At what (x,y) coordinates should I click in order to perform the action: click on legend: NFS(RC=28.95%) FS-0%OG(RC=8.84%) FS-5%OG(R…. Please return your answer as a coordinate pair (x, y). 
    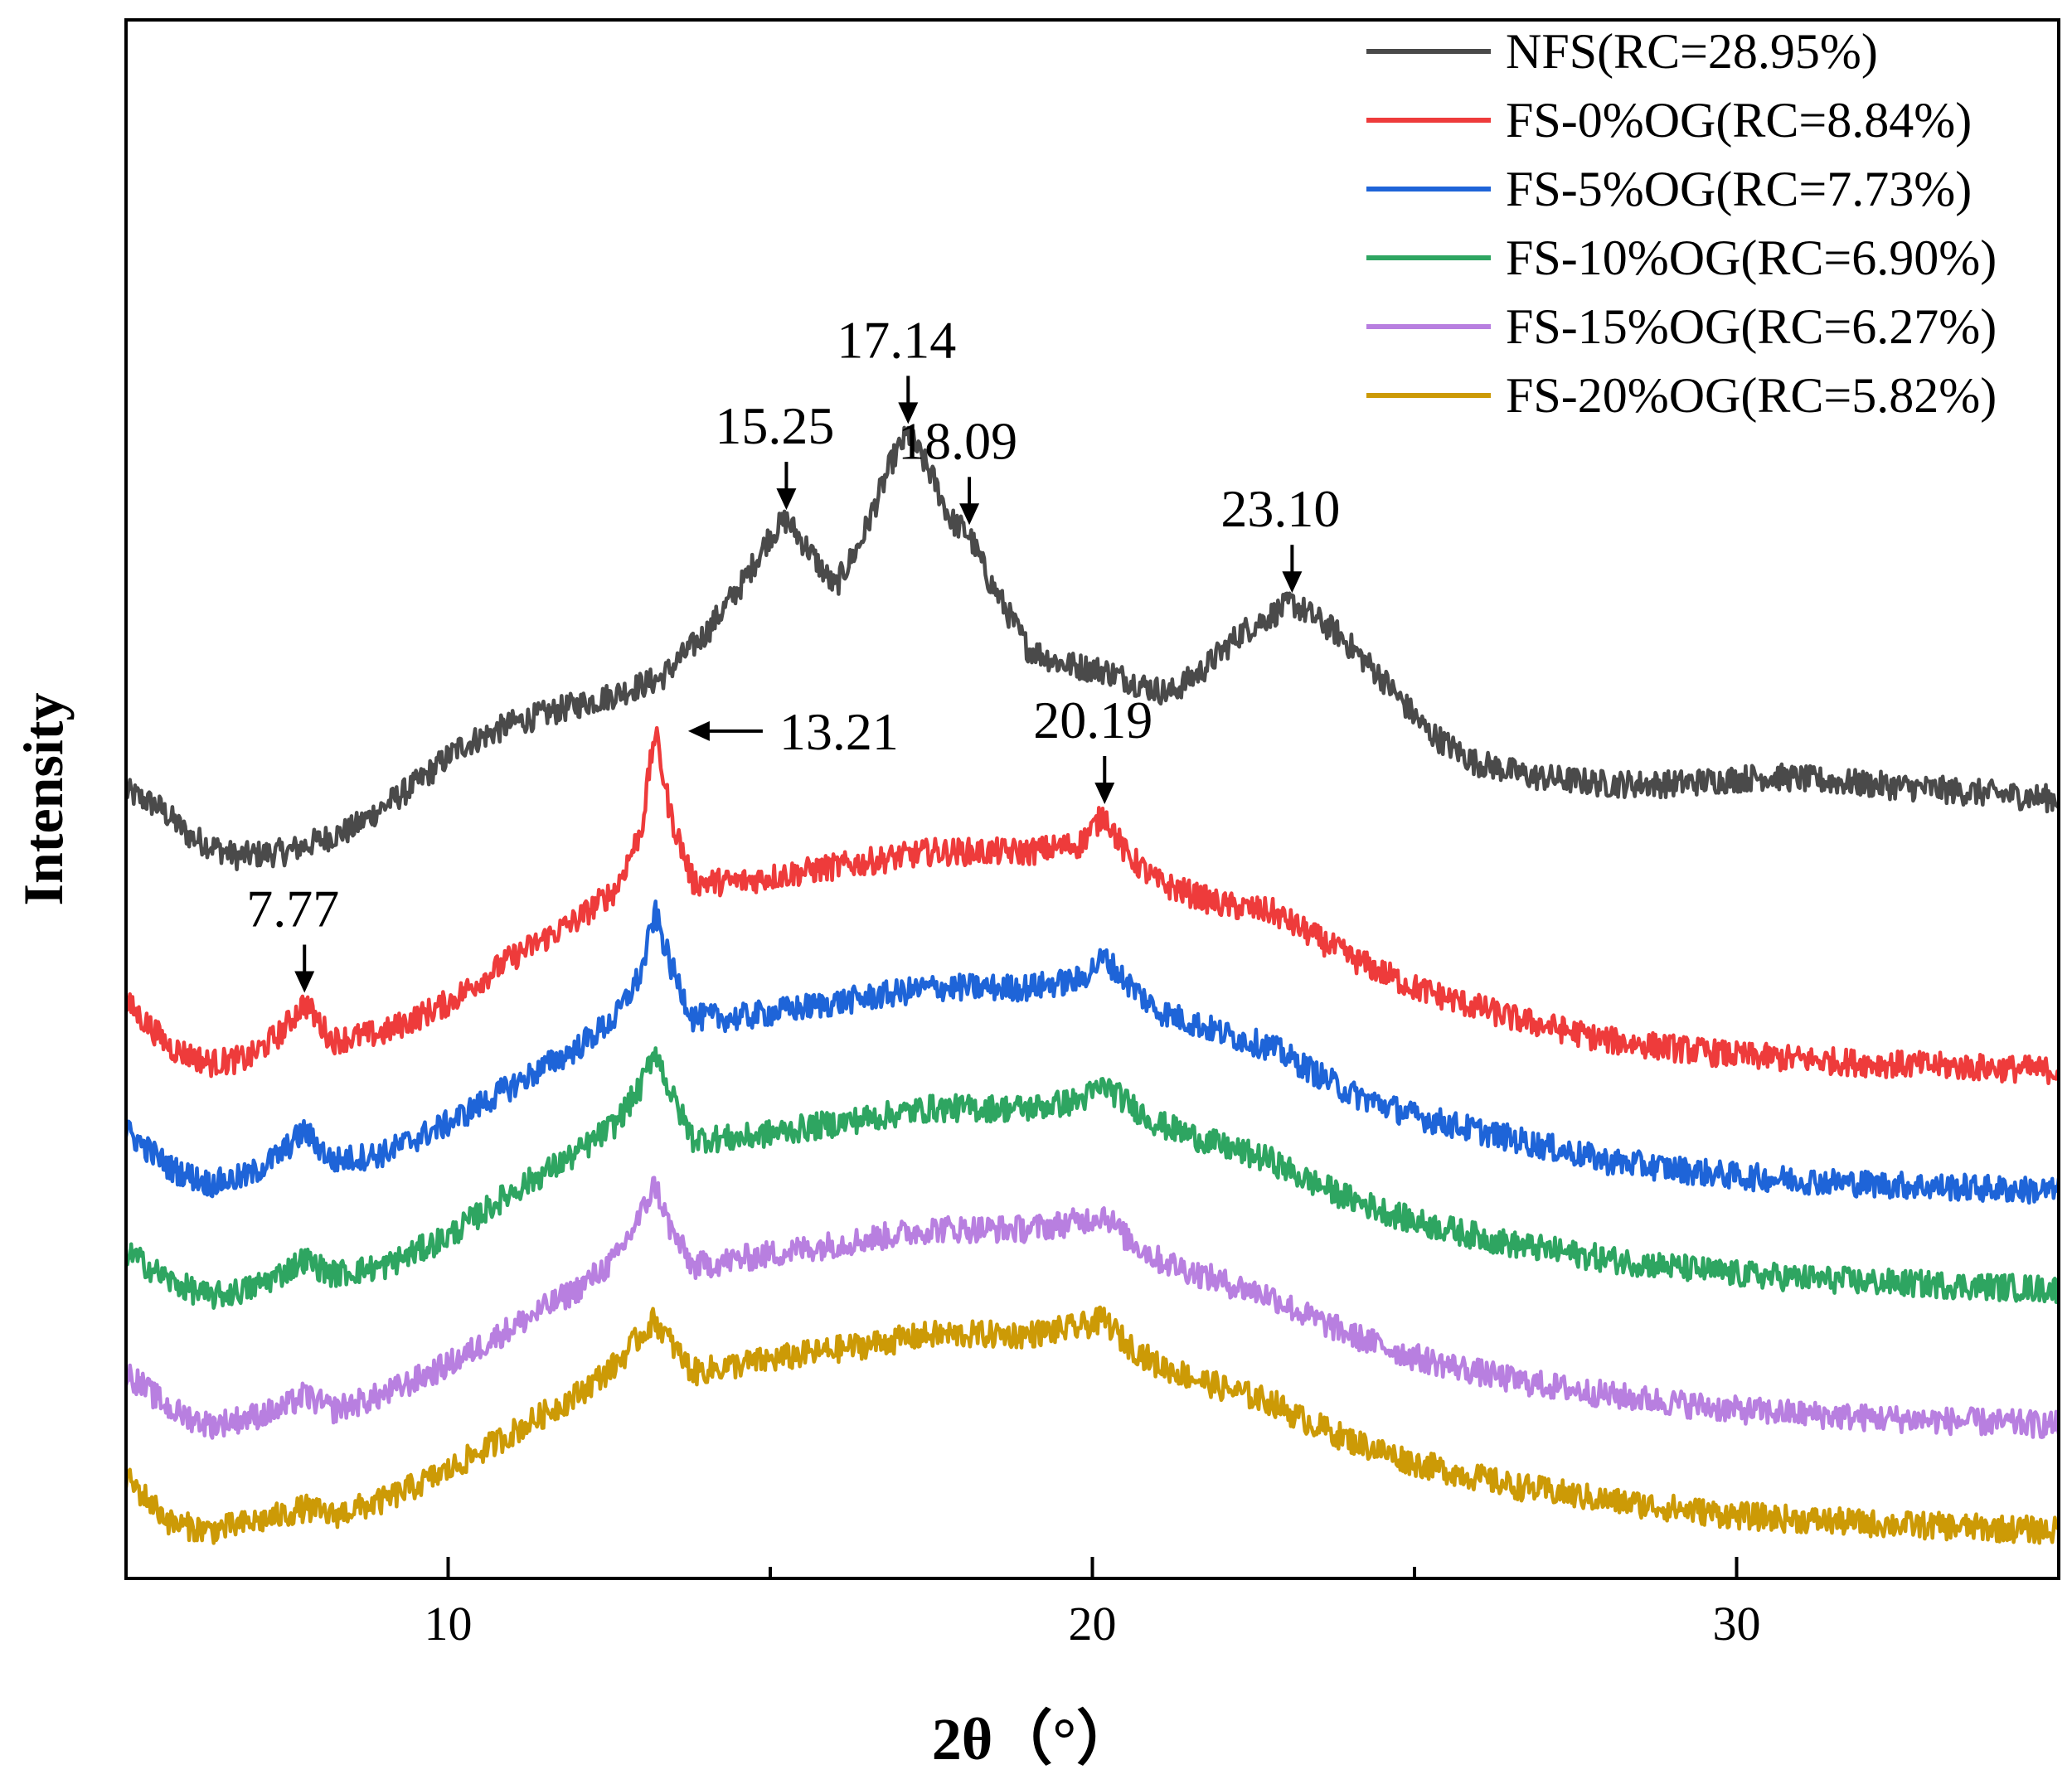
    Looking at the image, I should click on (1682, 223).